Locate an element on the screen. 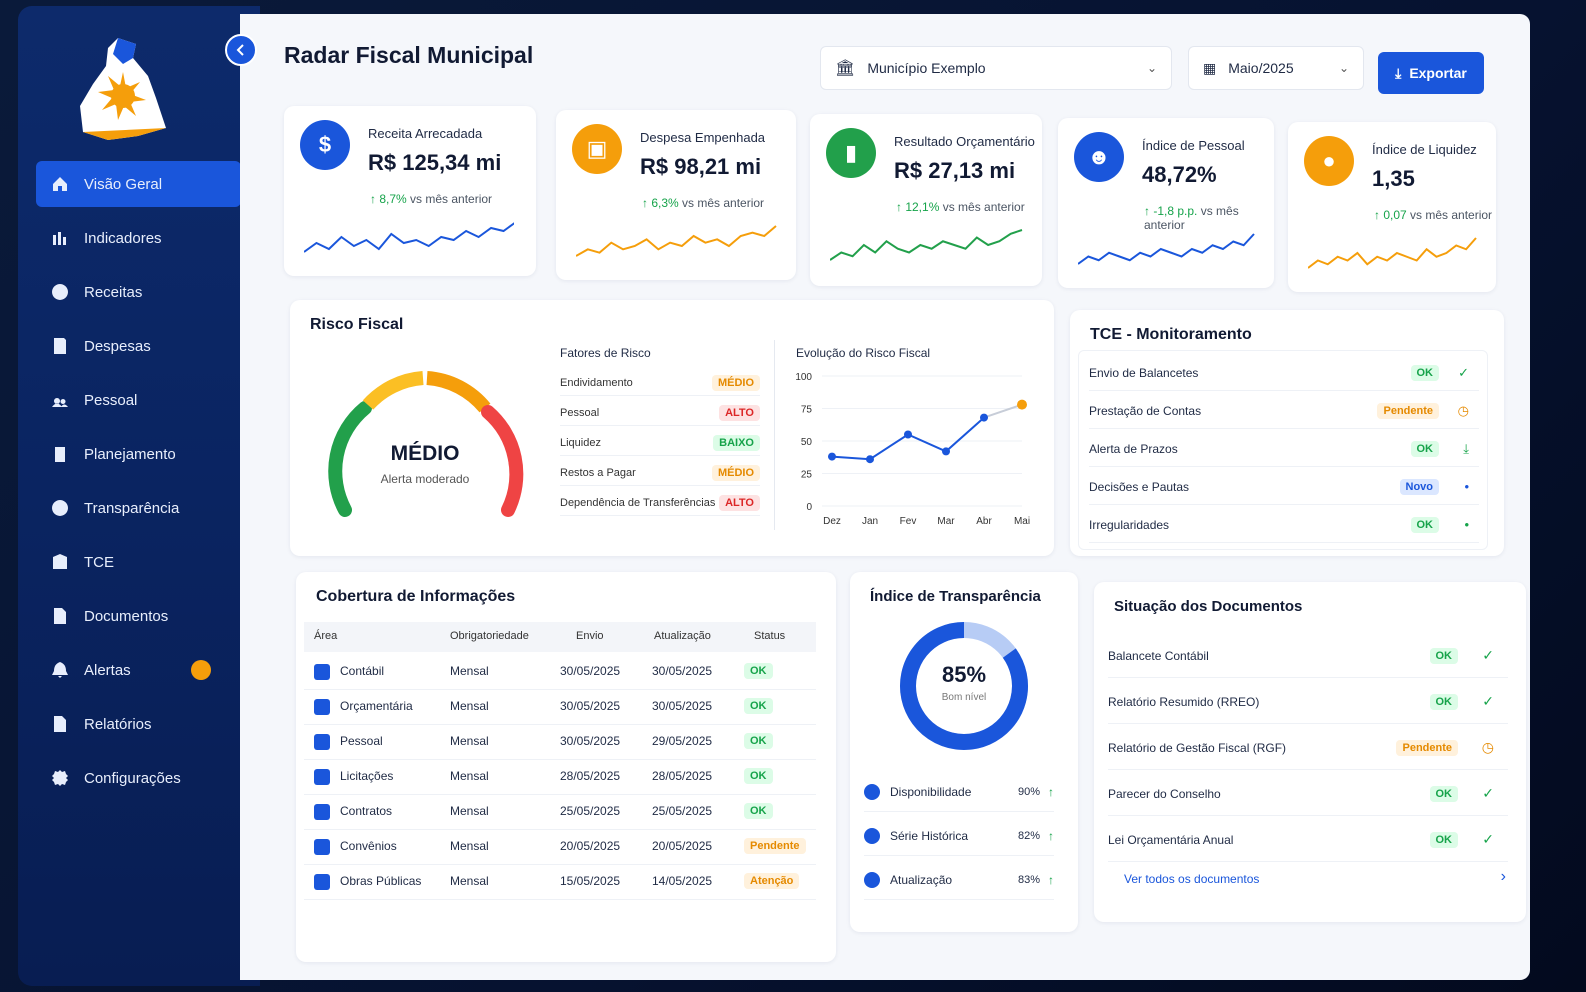  sidebar-item-2: Receitas is located at coordinates (138, 292).